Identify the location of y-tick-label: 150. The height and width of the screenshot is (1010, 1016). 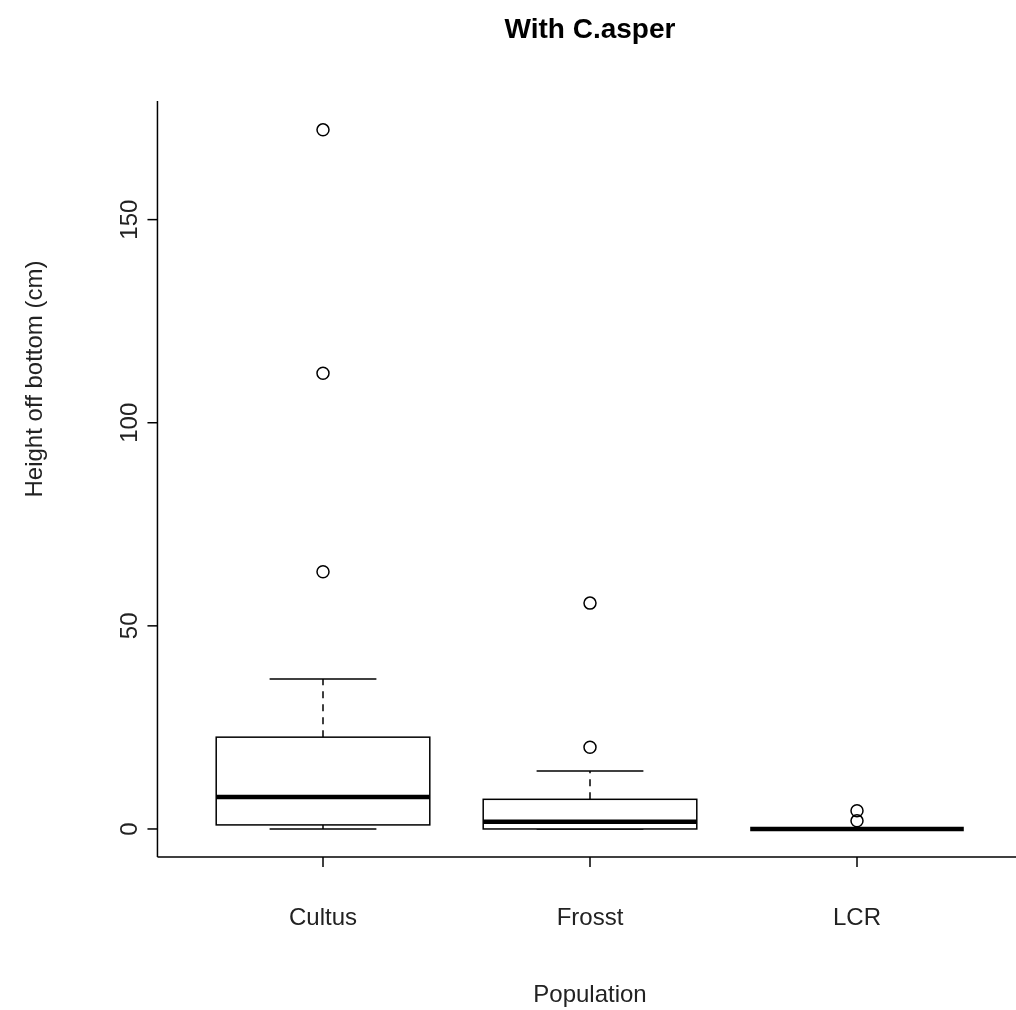
(129, 219).